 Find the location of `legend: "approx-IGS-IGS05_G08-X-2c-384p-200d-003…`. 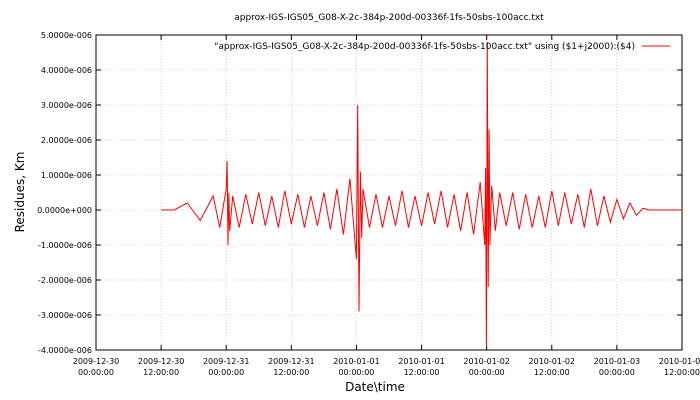

legend: "approx-IGS-IGS05_G08-X-2c-384p-200d-003… is located at coordinates (442, 47).